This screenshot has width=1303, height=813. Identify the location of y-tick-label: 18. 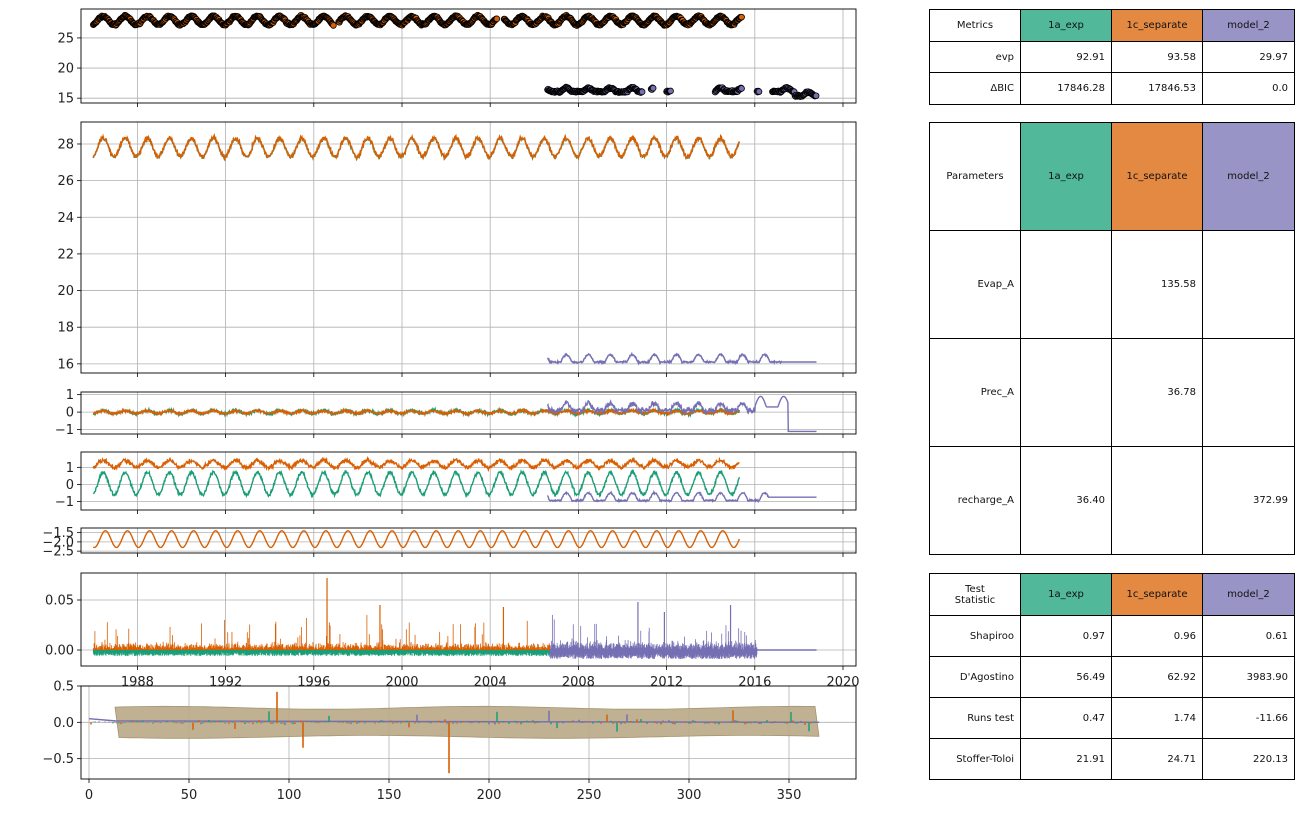
(65, 328).